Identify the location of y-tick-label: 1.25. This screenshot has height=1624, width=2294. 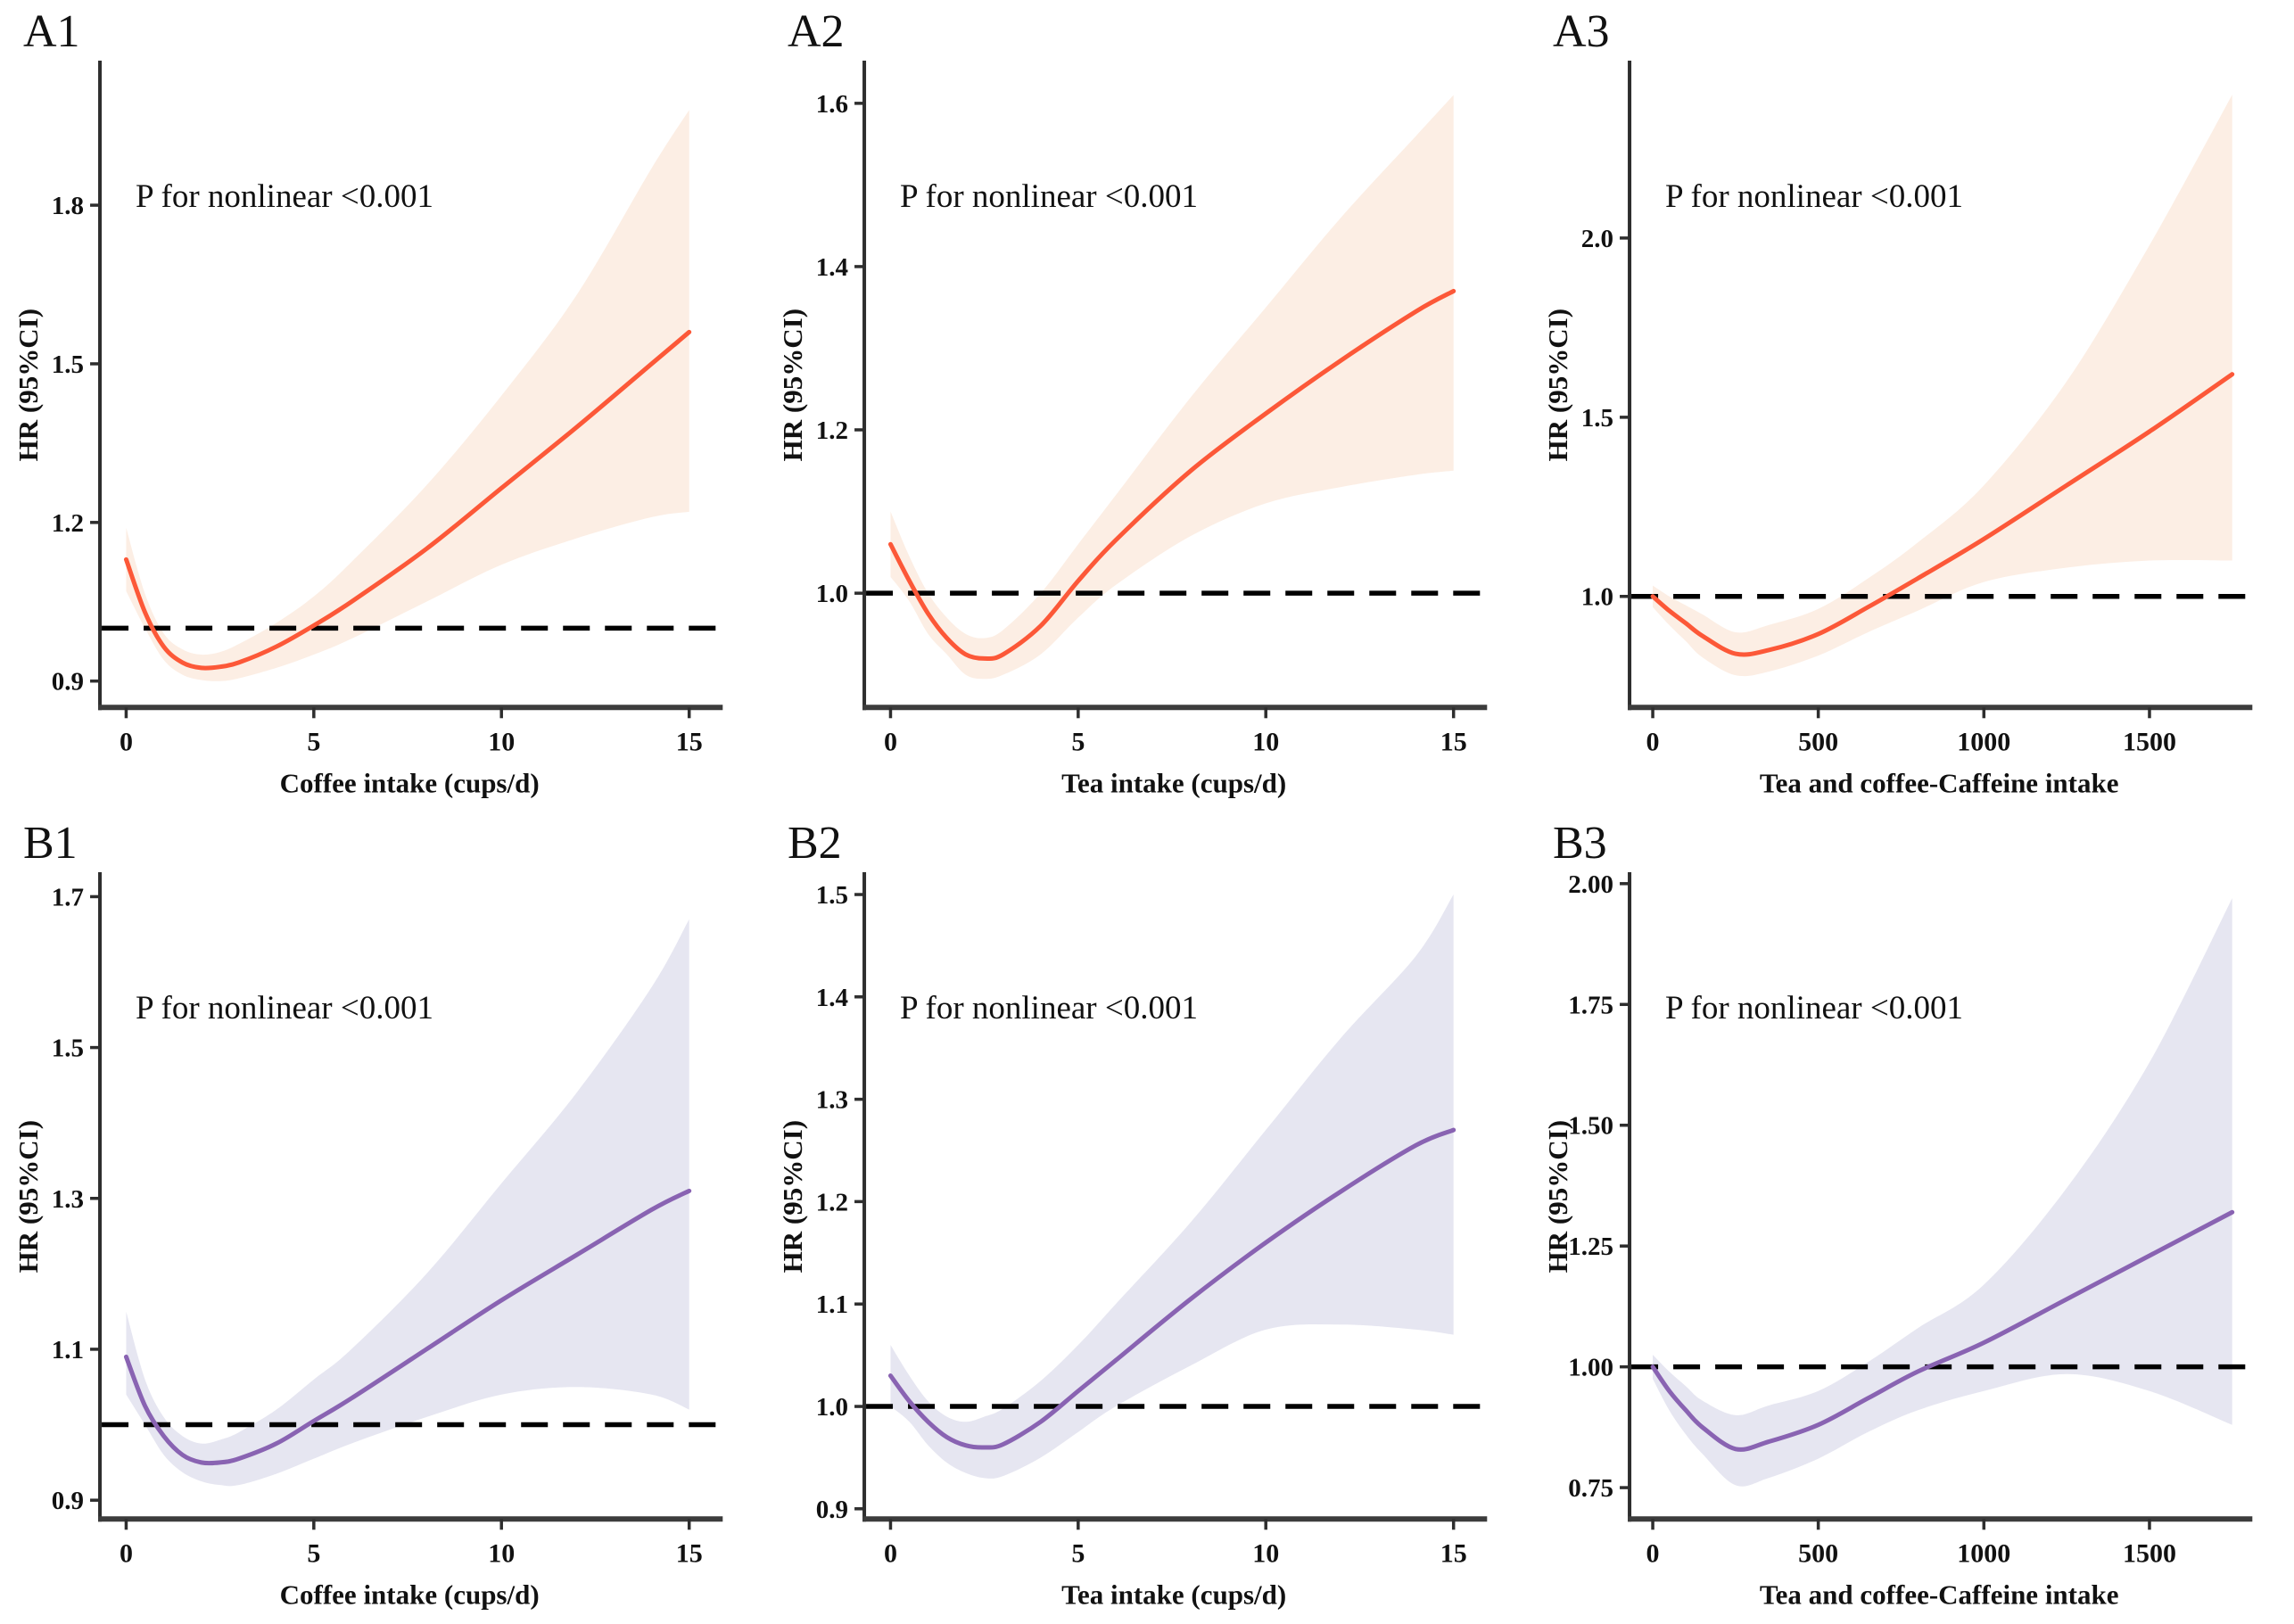
(1590, 1247).